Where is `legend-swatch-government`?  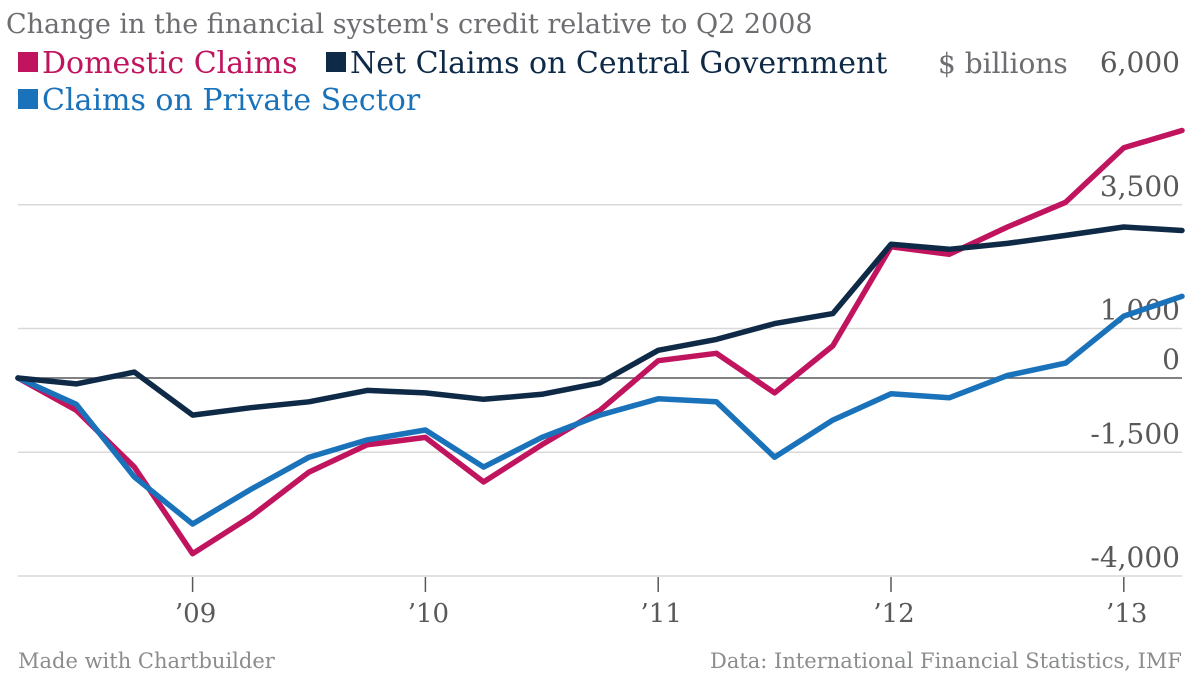
legend-swatch-government is located at coordinates (336, 62).